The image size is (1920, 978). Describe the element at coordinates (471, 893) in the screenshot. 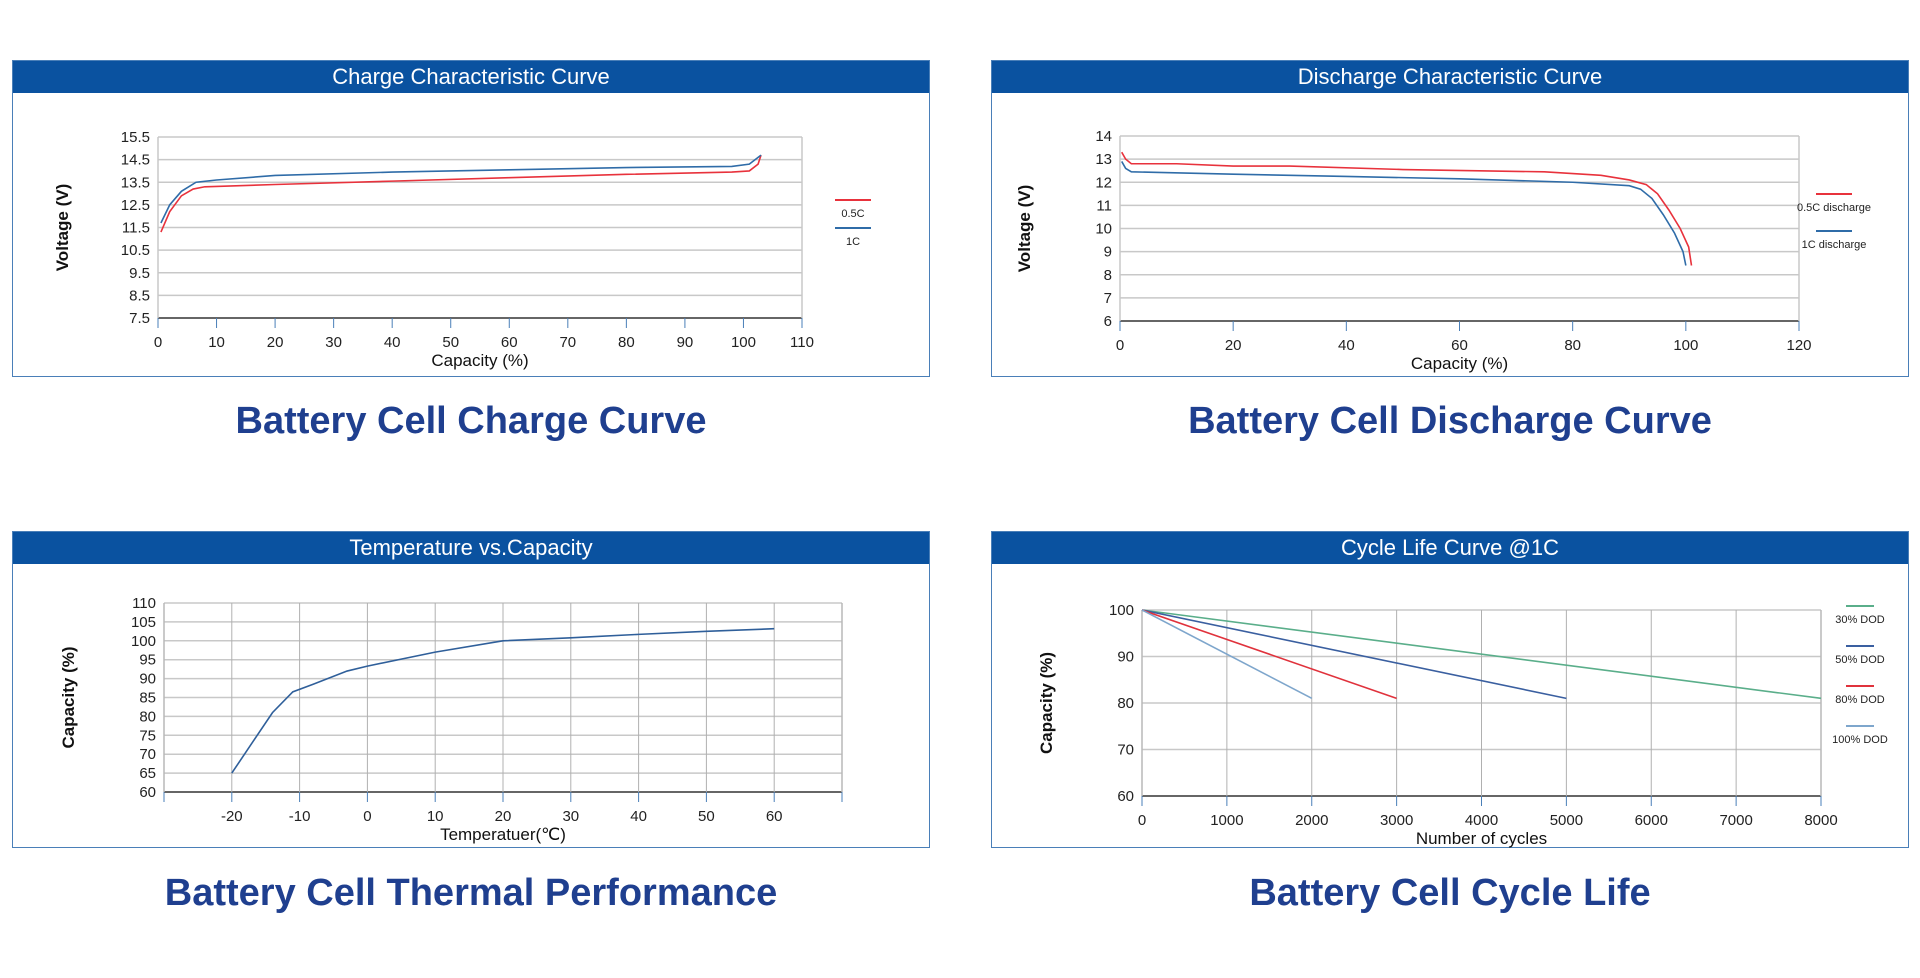

I see `caption-thermal: Battery Cell Thermal Performance` at that location.